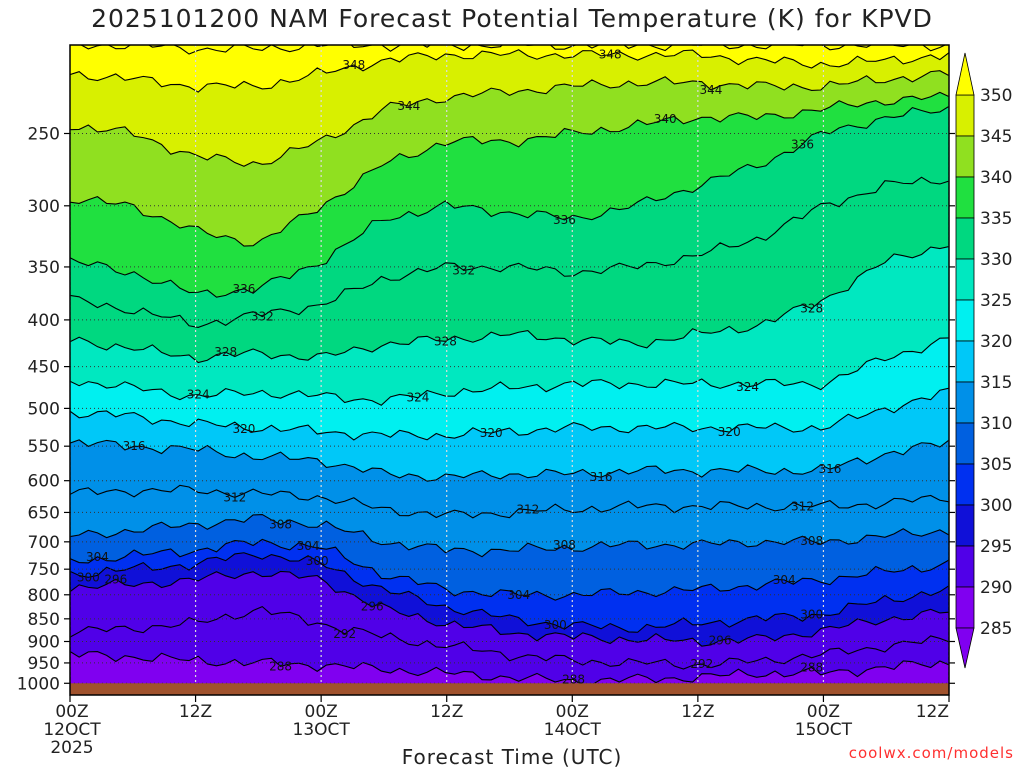  I want to click on colorbar-label: 305, so click(996, 465).